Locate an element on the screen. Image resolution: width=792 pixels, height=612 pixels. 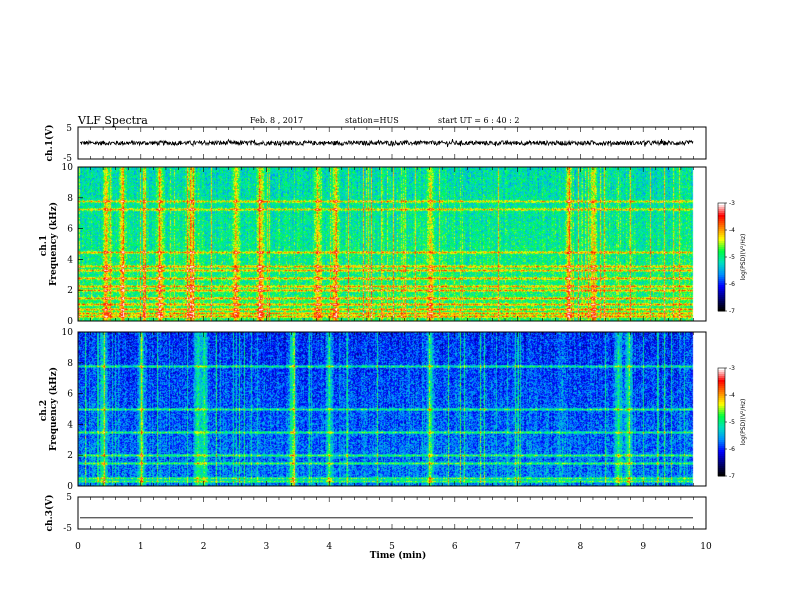
x-tick-label: 6 is located at coordinates (455, 547).